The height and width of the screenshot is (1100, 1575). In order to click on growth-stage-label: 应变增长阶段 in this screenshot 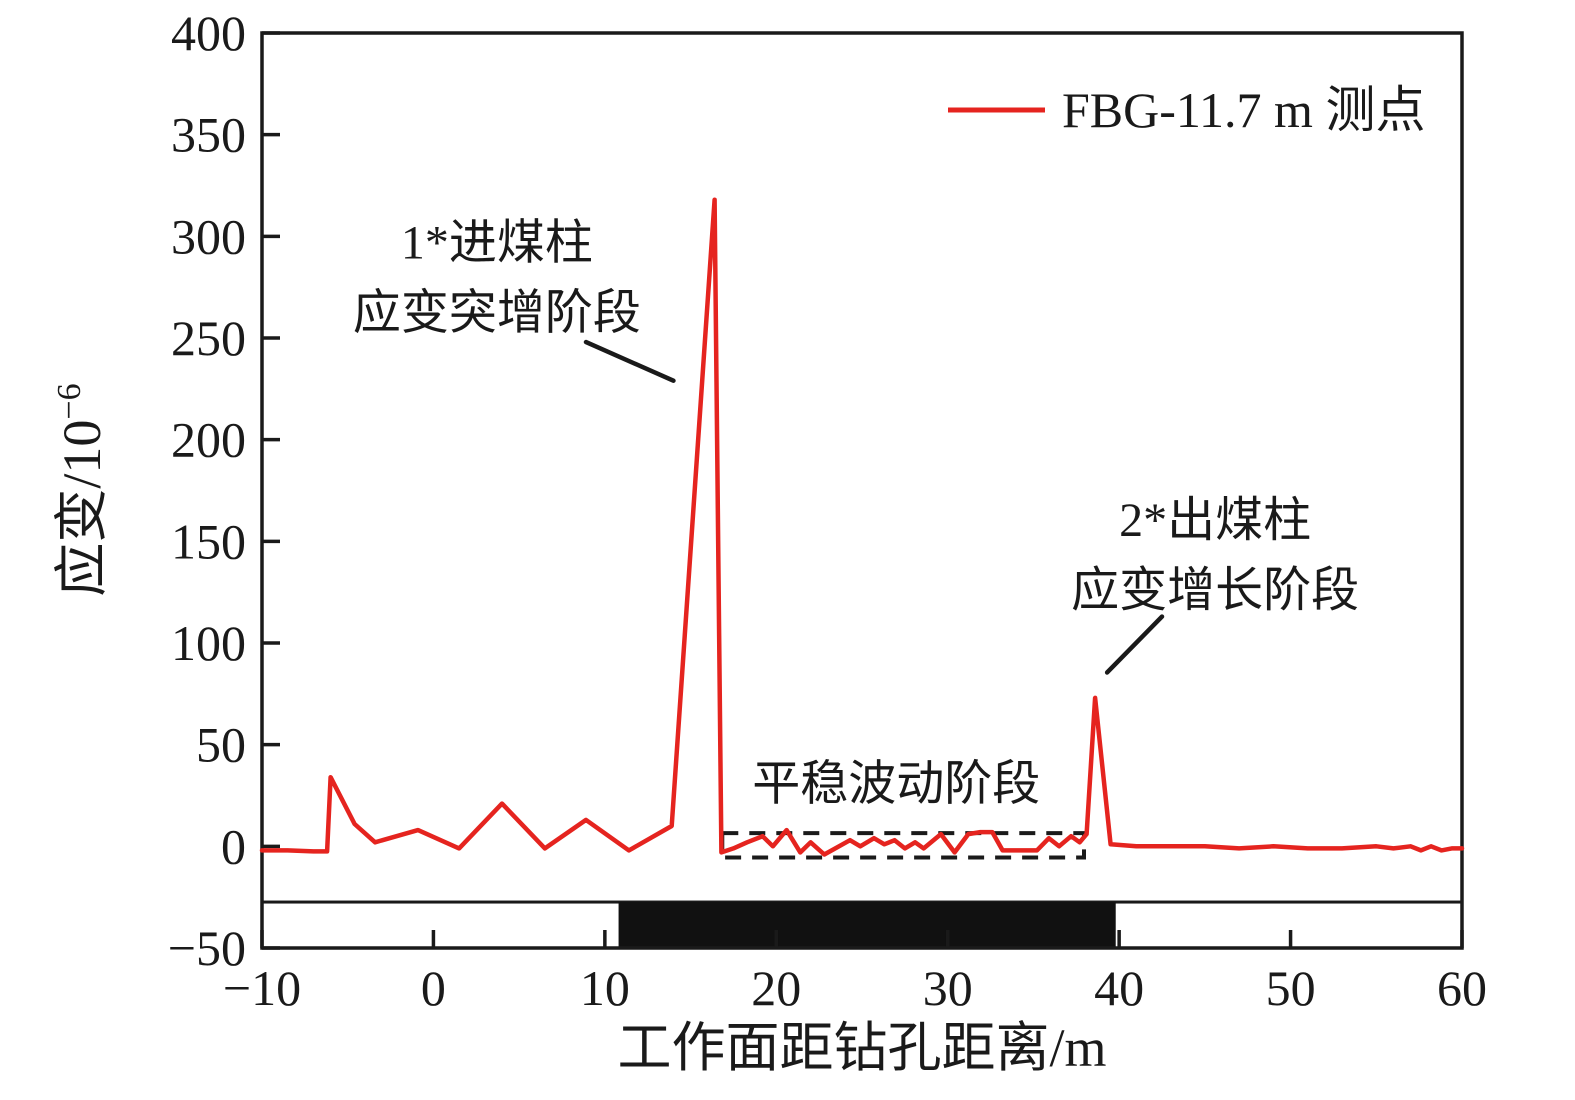, I will do `click(1215, 590)`.